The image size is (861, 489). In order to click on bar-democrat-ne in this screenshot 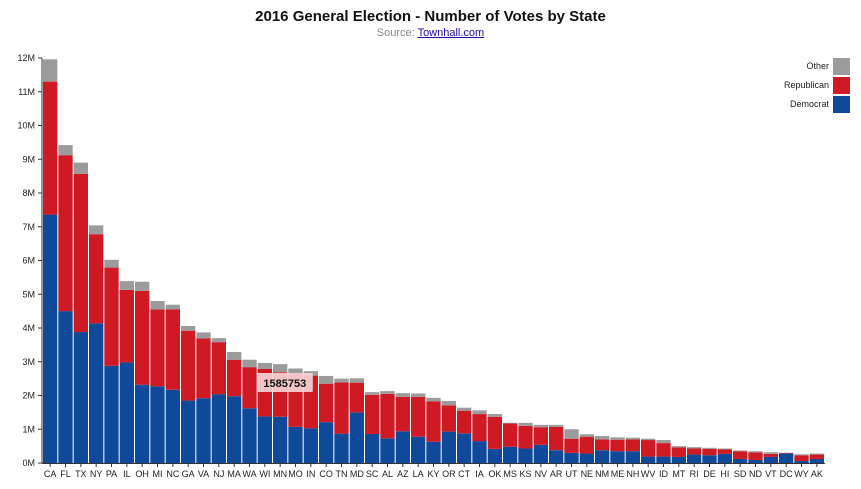, I will do `click(586, 458)`.